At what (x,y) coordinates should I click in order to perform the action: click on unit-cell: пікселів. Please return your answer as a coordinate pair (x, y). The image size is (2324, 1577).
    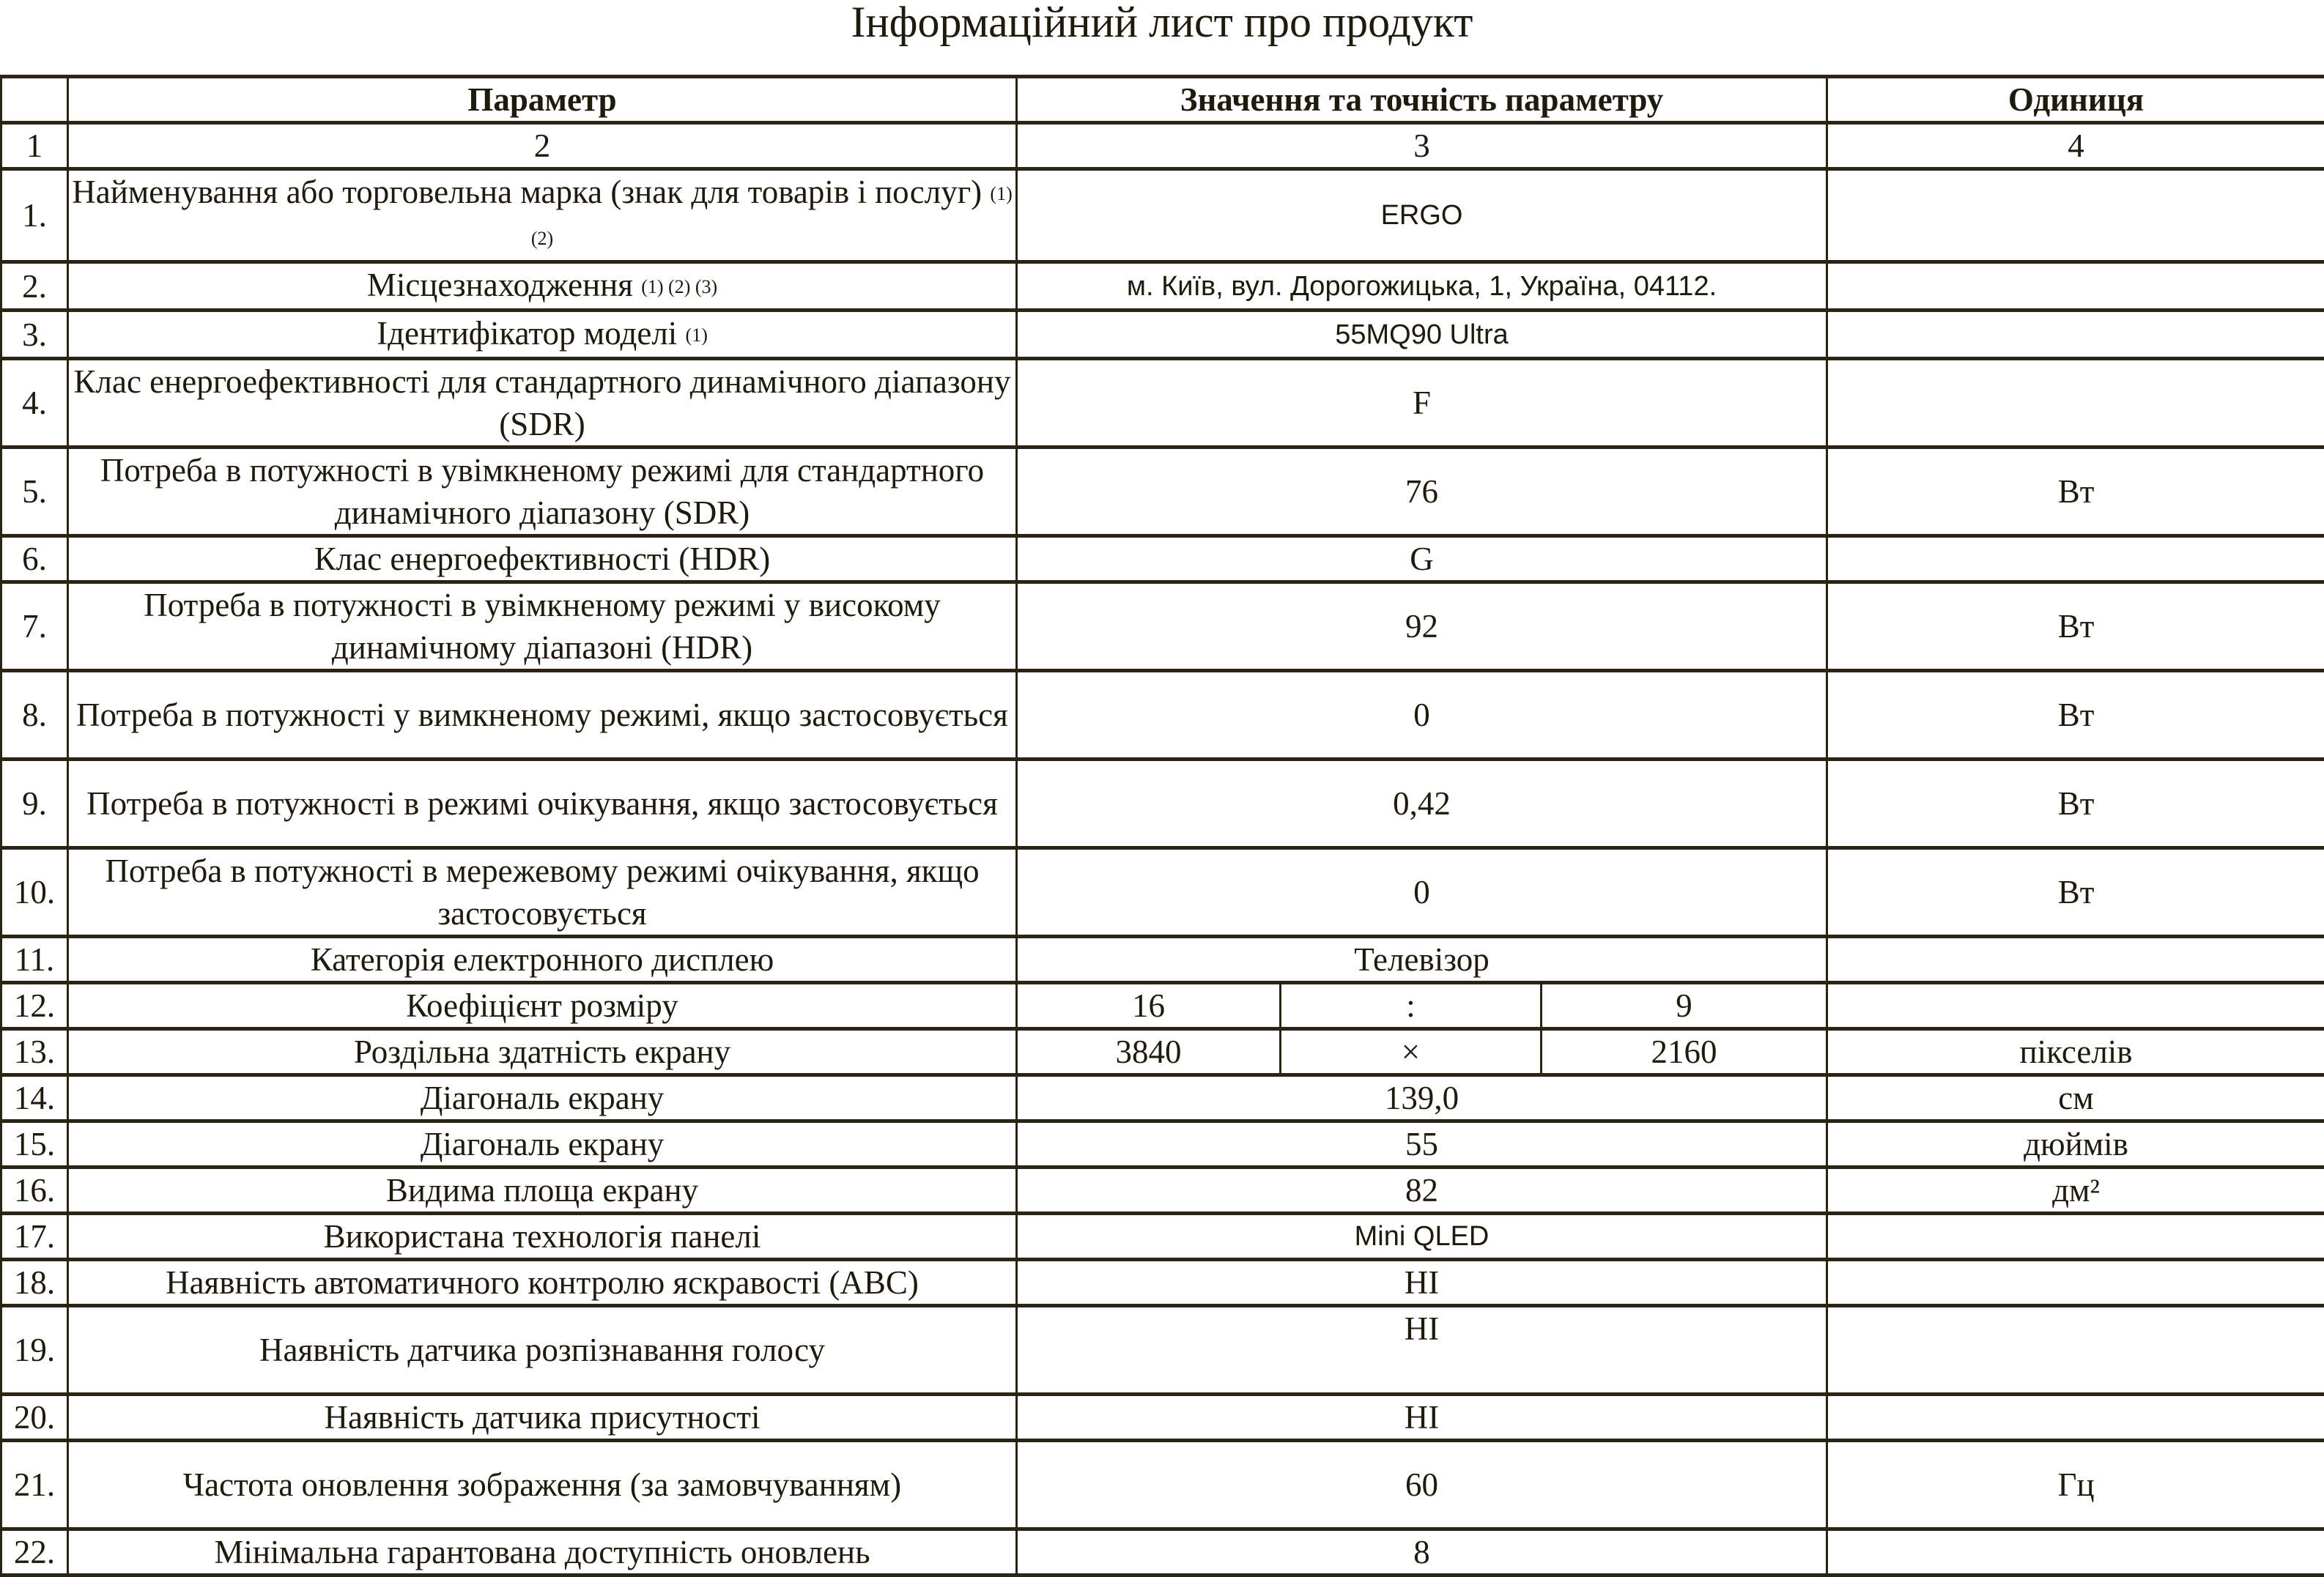
    Looking at the image, I should click on (2075, 1052).